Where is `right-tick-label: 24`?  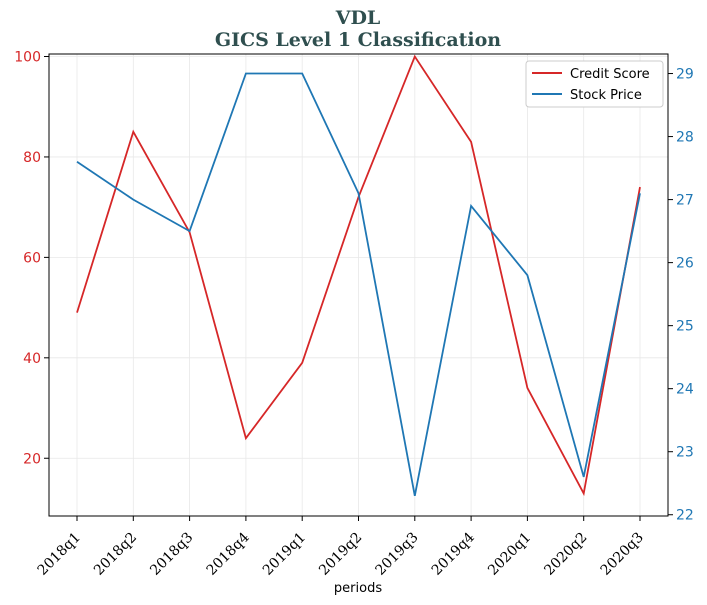 right-tick-label: 24 is located at coordinates (685, 390).